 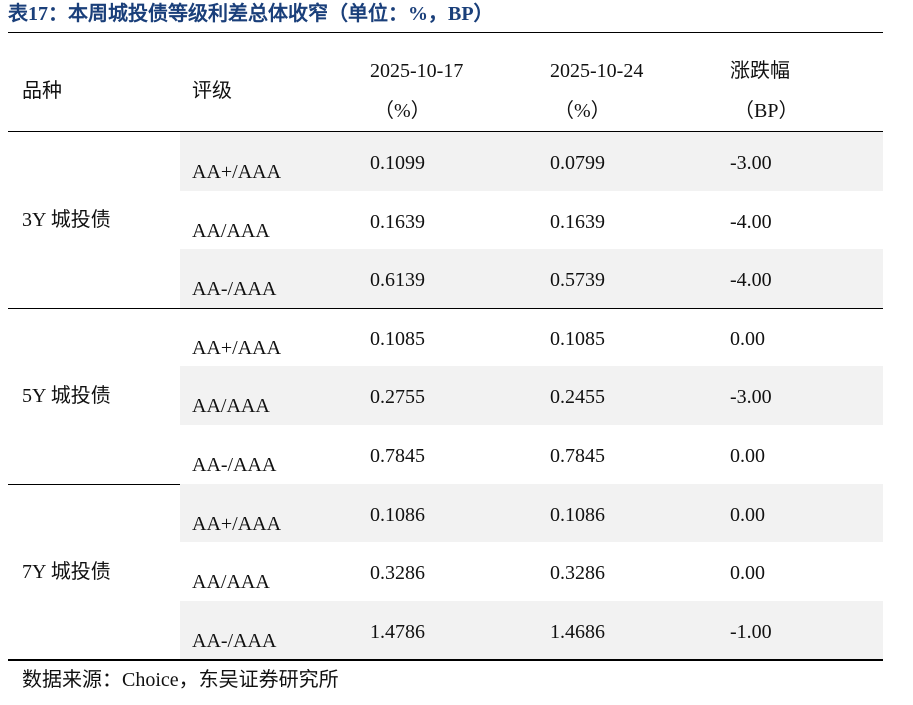 What do you see at coordinates (577, 163) in the screenshot?
I see `value-cell: 0.0799` at bounding box center [577, 163].